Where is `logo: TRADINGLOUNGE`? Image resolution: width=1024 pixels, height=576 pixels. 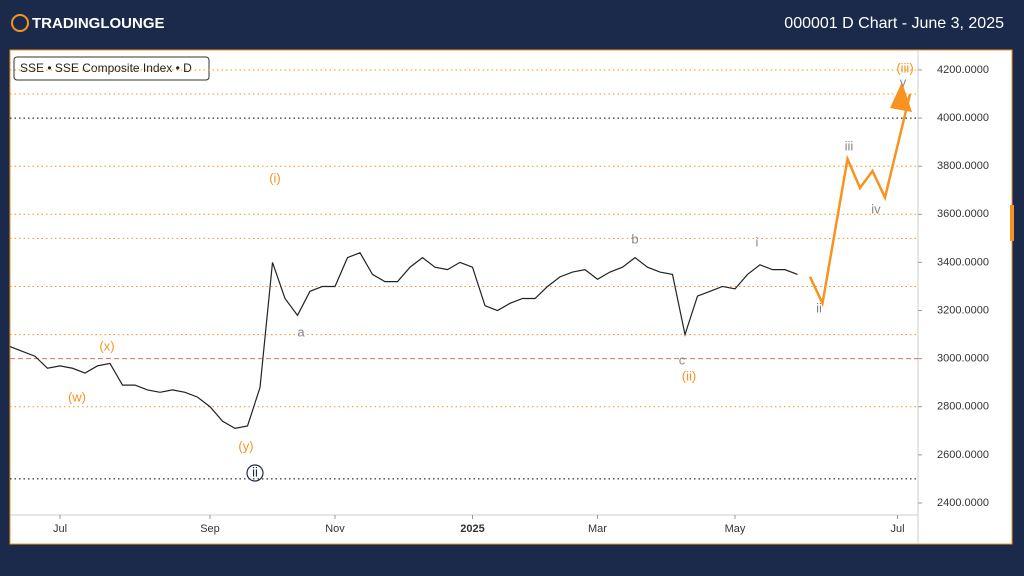
logo: TRADINGLOUNGE is located at coordinates (98, 23).